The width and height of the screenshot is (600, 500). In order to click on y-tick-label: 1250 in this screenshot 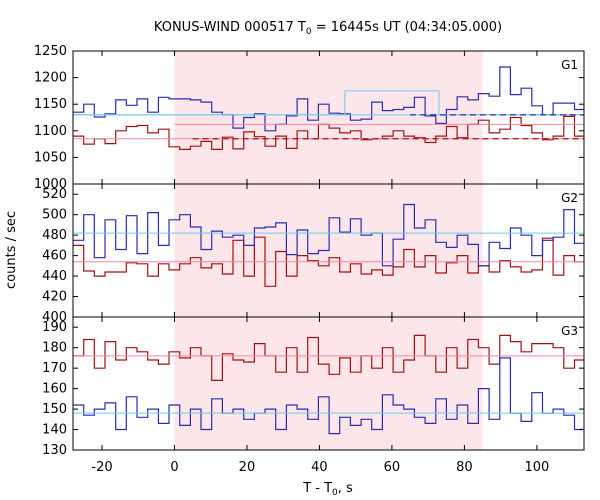, I will do `click(50, 51)`.